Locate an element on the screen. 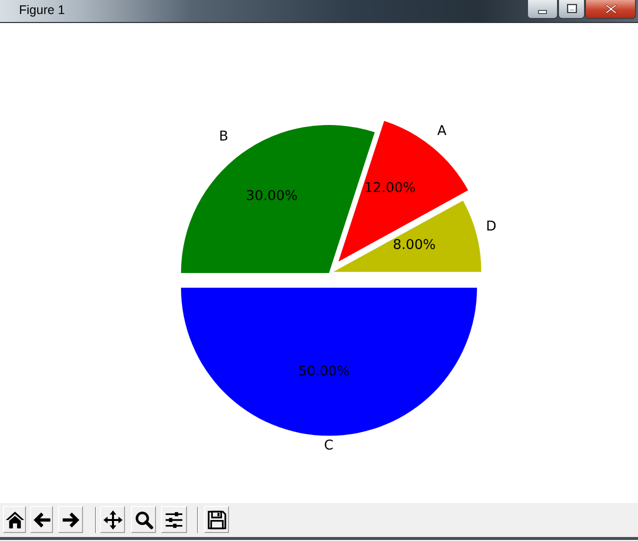 The width and height of the screenshot is (638, 541). data-label: 8.00% is located at coordinates (414, 244).